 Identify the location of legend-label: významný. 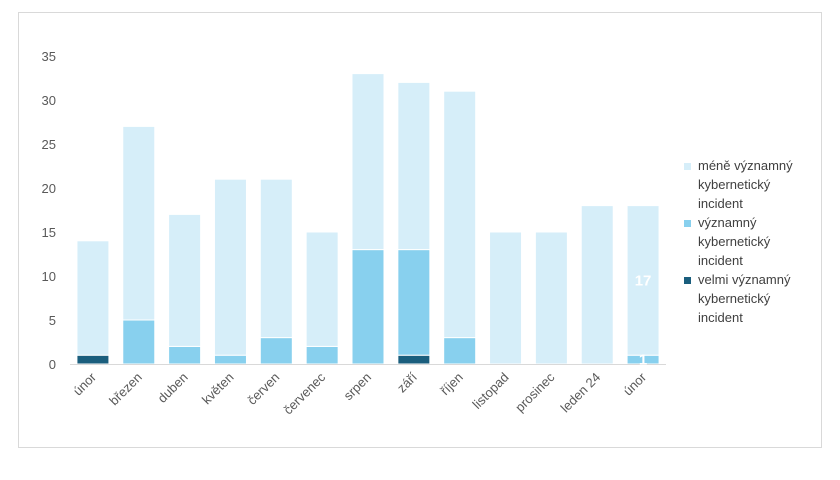
(727, 222).